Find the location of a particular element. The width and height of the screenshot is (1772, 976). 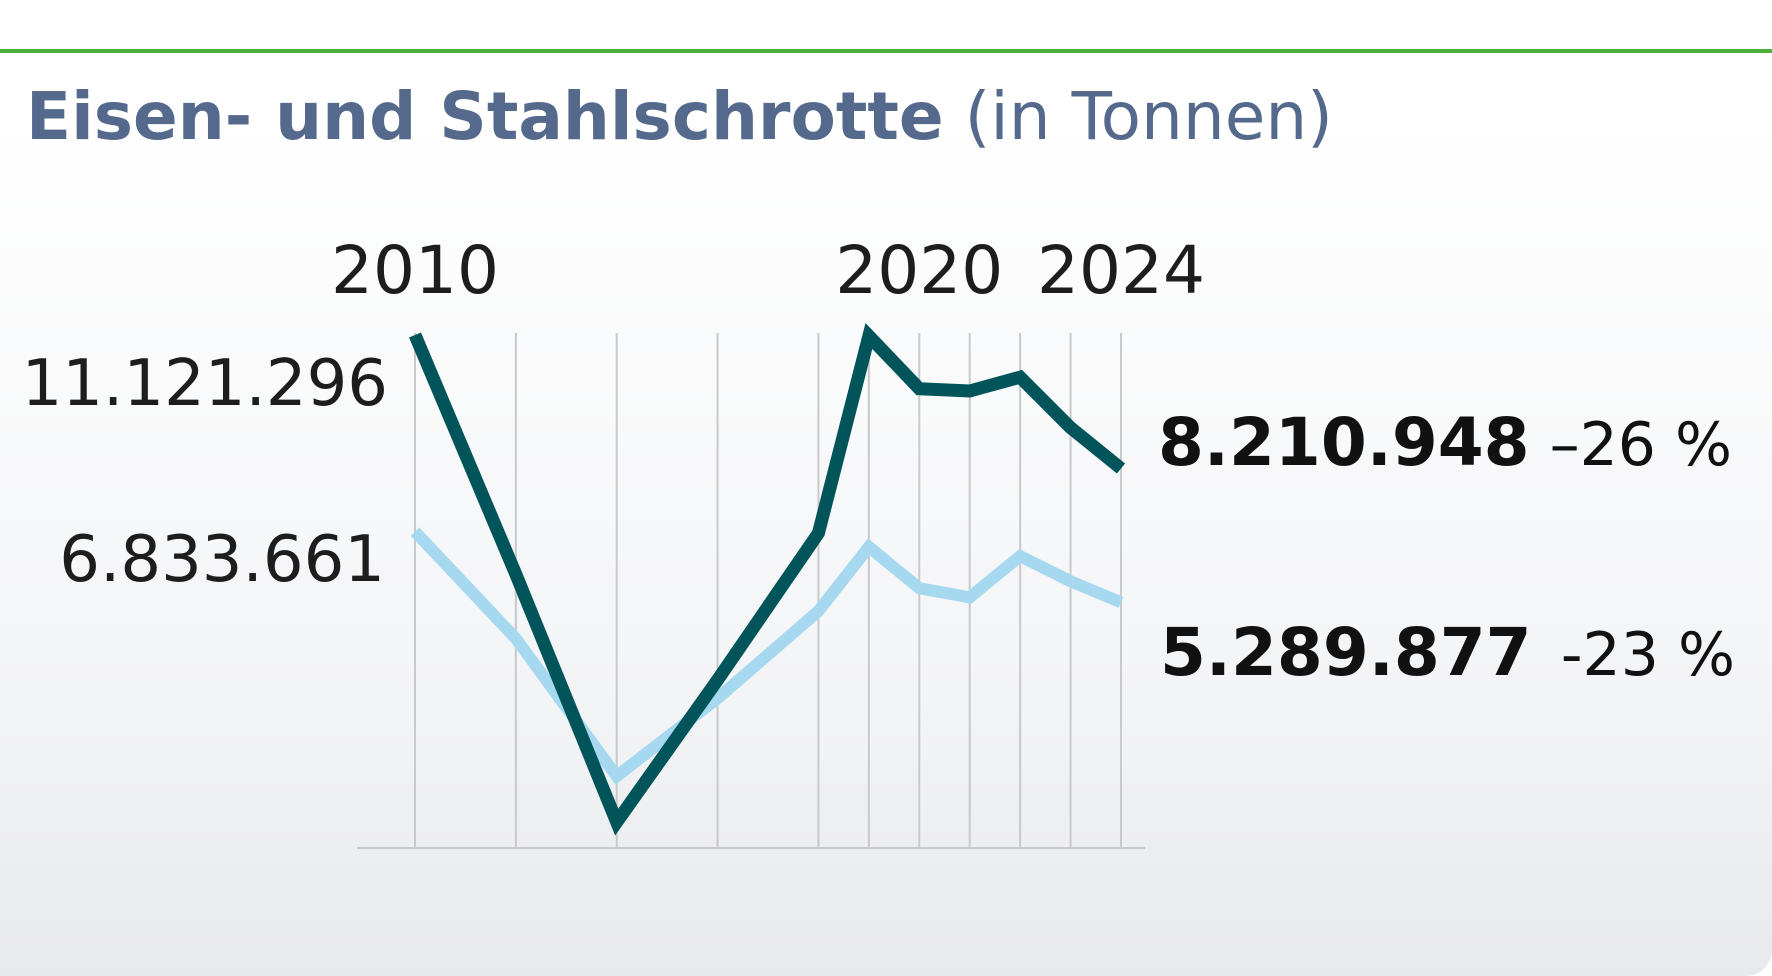

start-value-dark: 11.121.296 is located at coordinates (205, 384).